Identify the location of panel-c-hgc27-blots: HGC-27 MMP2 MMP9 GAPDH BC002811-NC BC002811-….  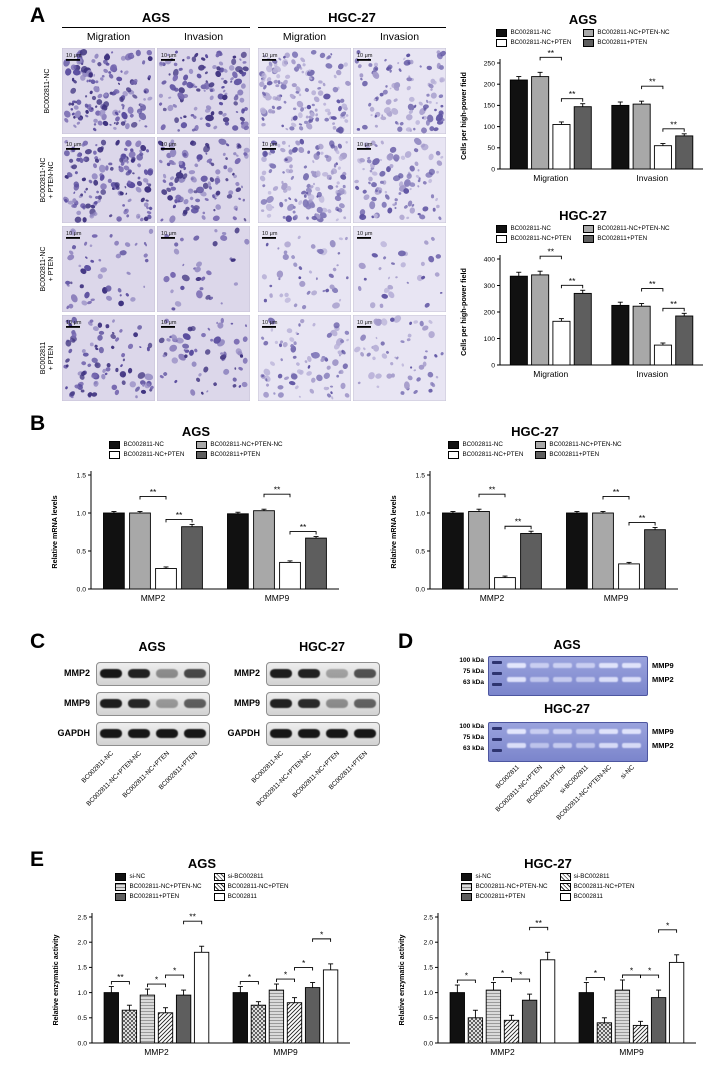
(310, 750).